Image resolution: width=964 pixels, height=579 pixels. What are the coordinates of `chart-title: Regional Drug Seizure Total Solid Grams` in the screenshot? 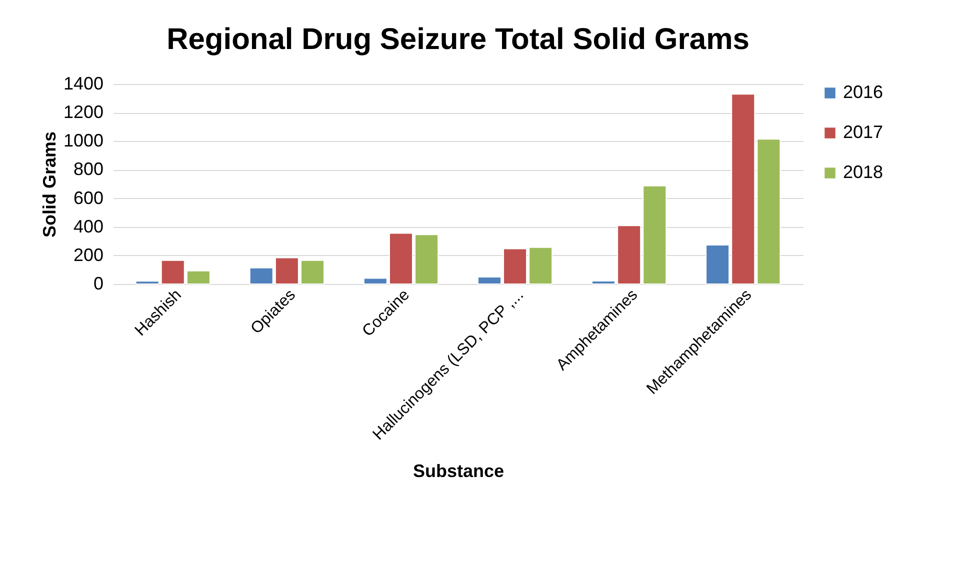 It's located at (458, 39).